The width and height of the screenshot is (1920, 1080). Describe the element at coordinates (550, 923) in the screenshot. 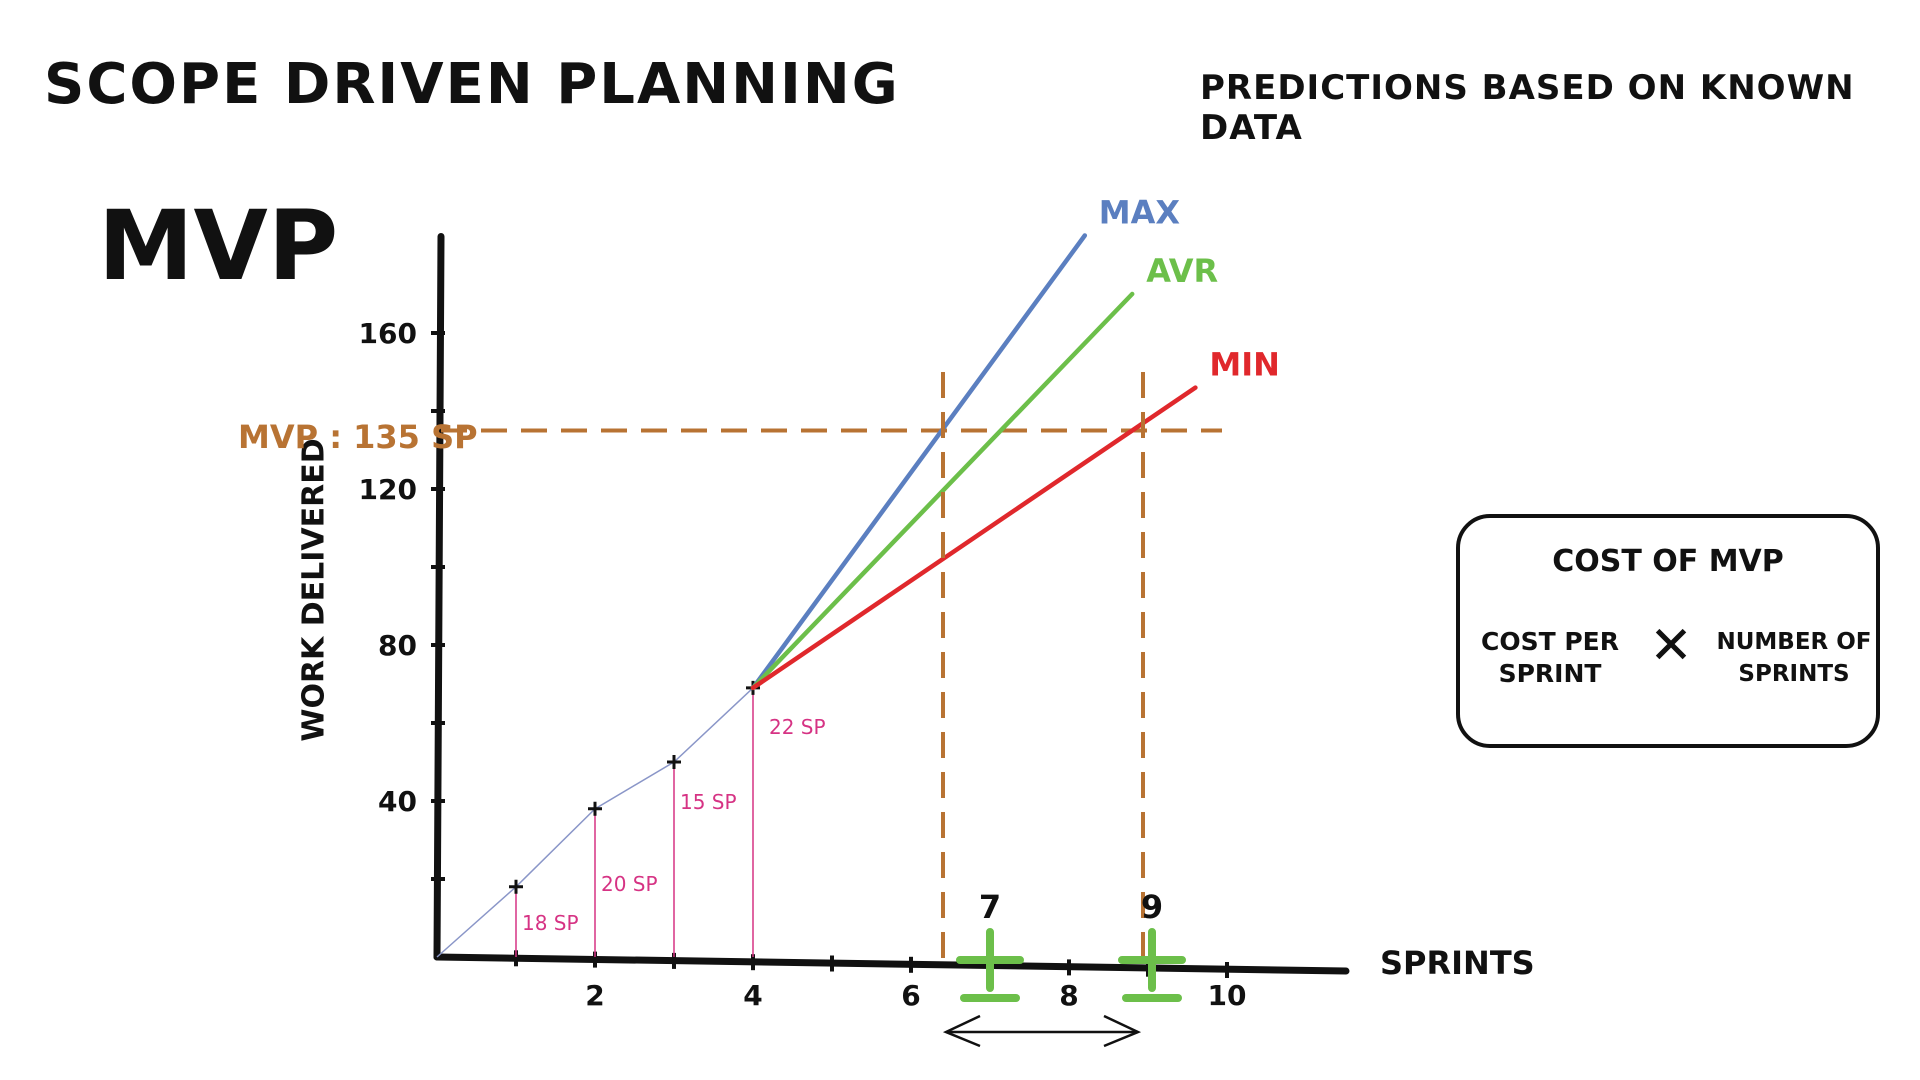

I see `increment-label: 18 SP` at that location.